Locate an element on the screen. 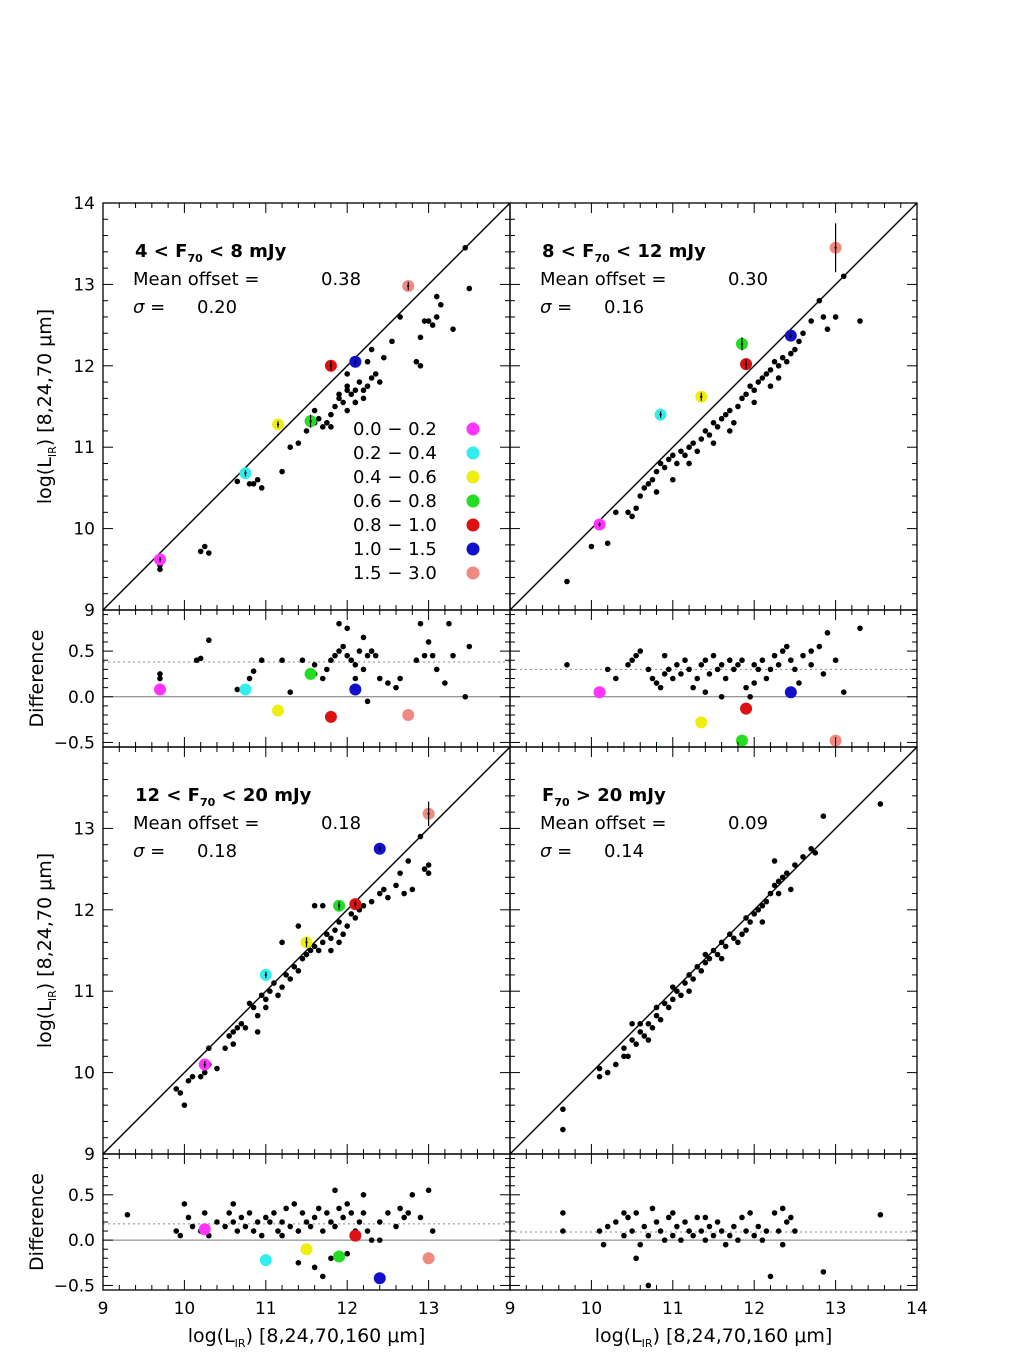  panel-p4: F70​ > 20 mJy Mean offset =0.09 σ =0.14 is located at coordinates (713, 950).